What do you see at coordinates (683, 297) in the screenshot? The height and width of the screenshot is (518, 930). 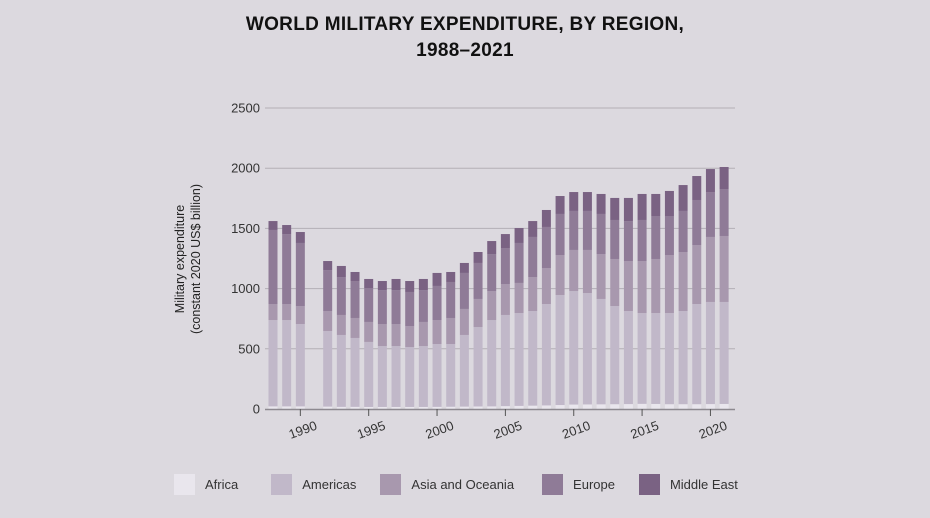 I see `bar-2018` at bounding box center [683, 297].